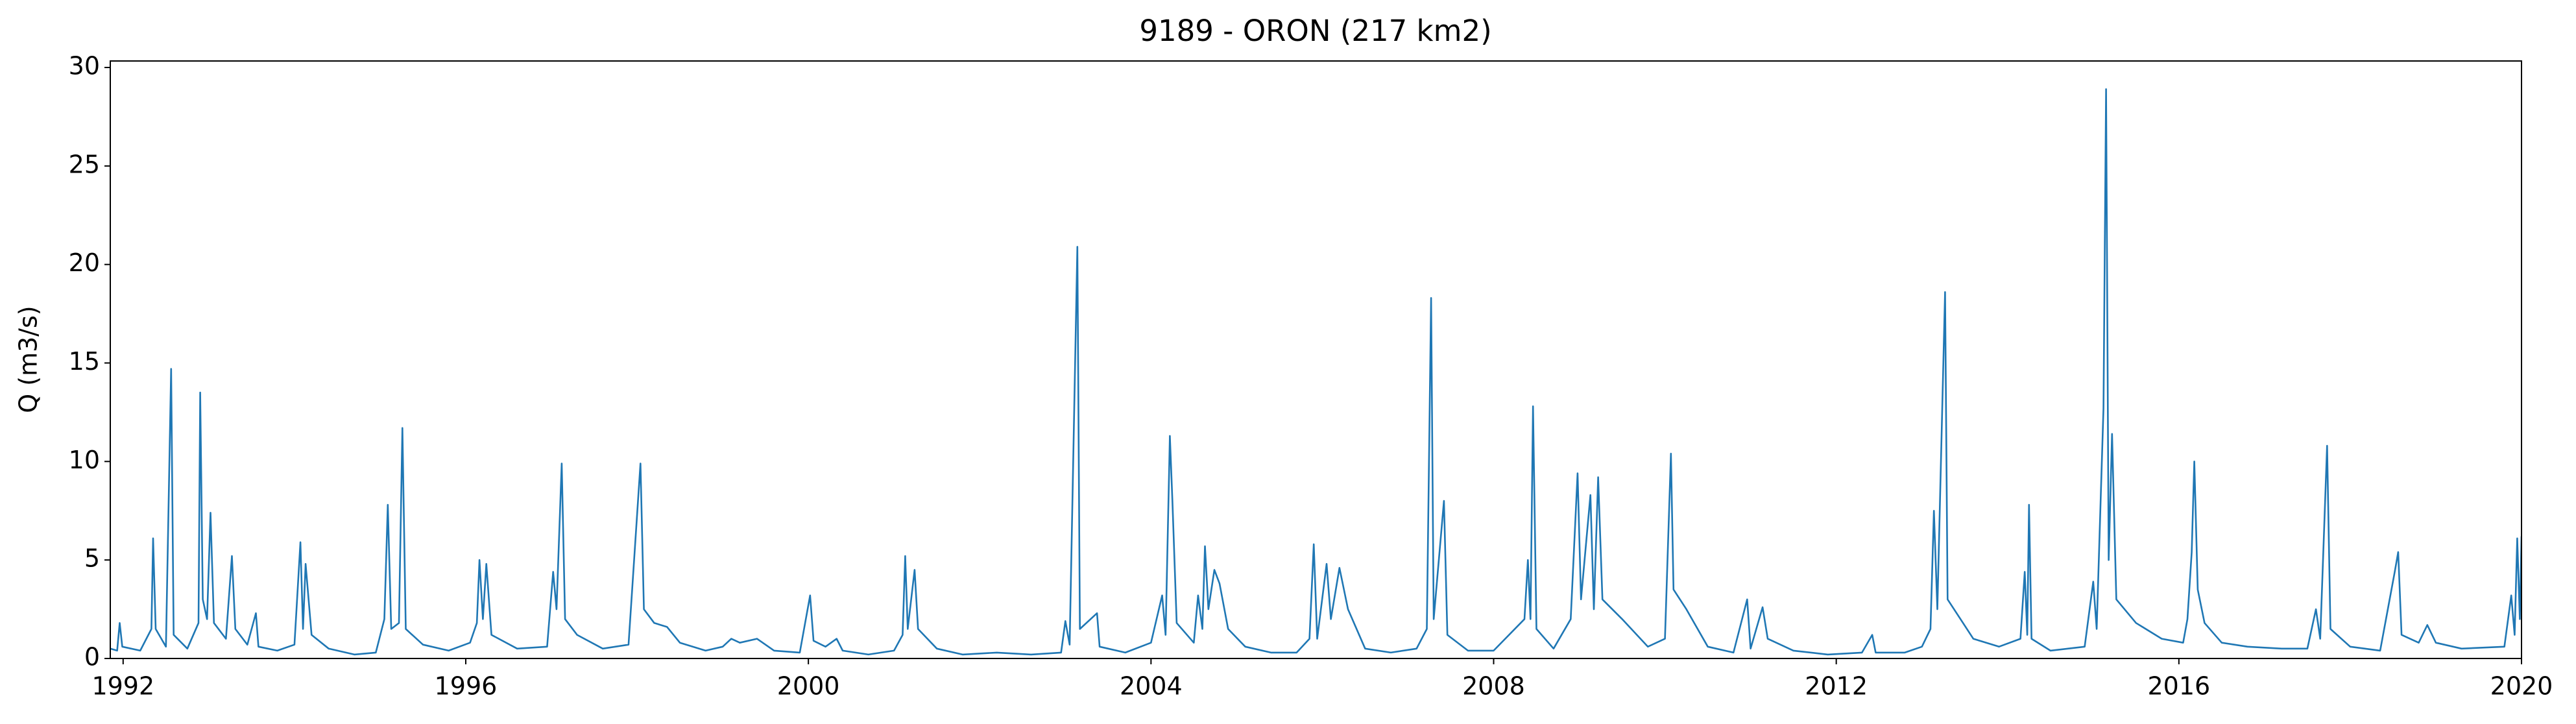 This screenshot has height=724, width=2576. Describe the element at coordinates (2178, 686) in the screenshot. I see `x-tick-label: 2016` at that location.